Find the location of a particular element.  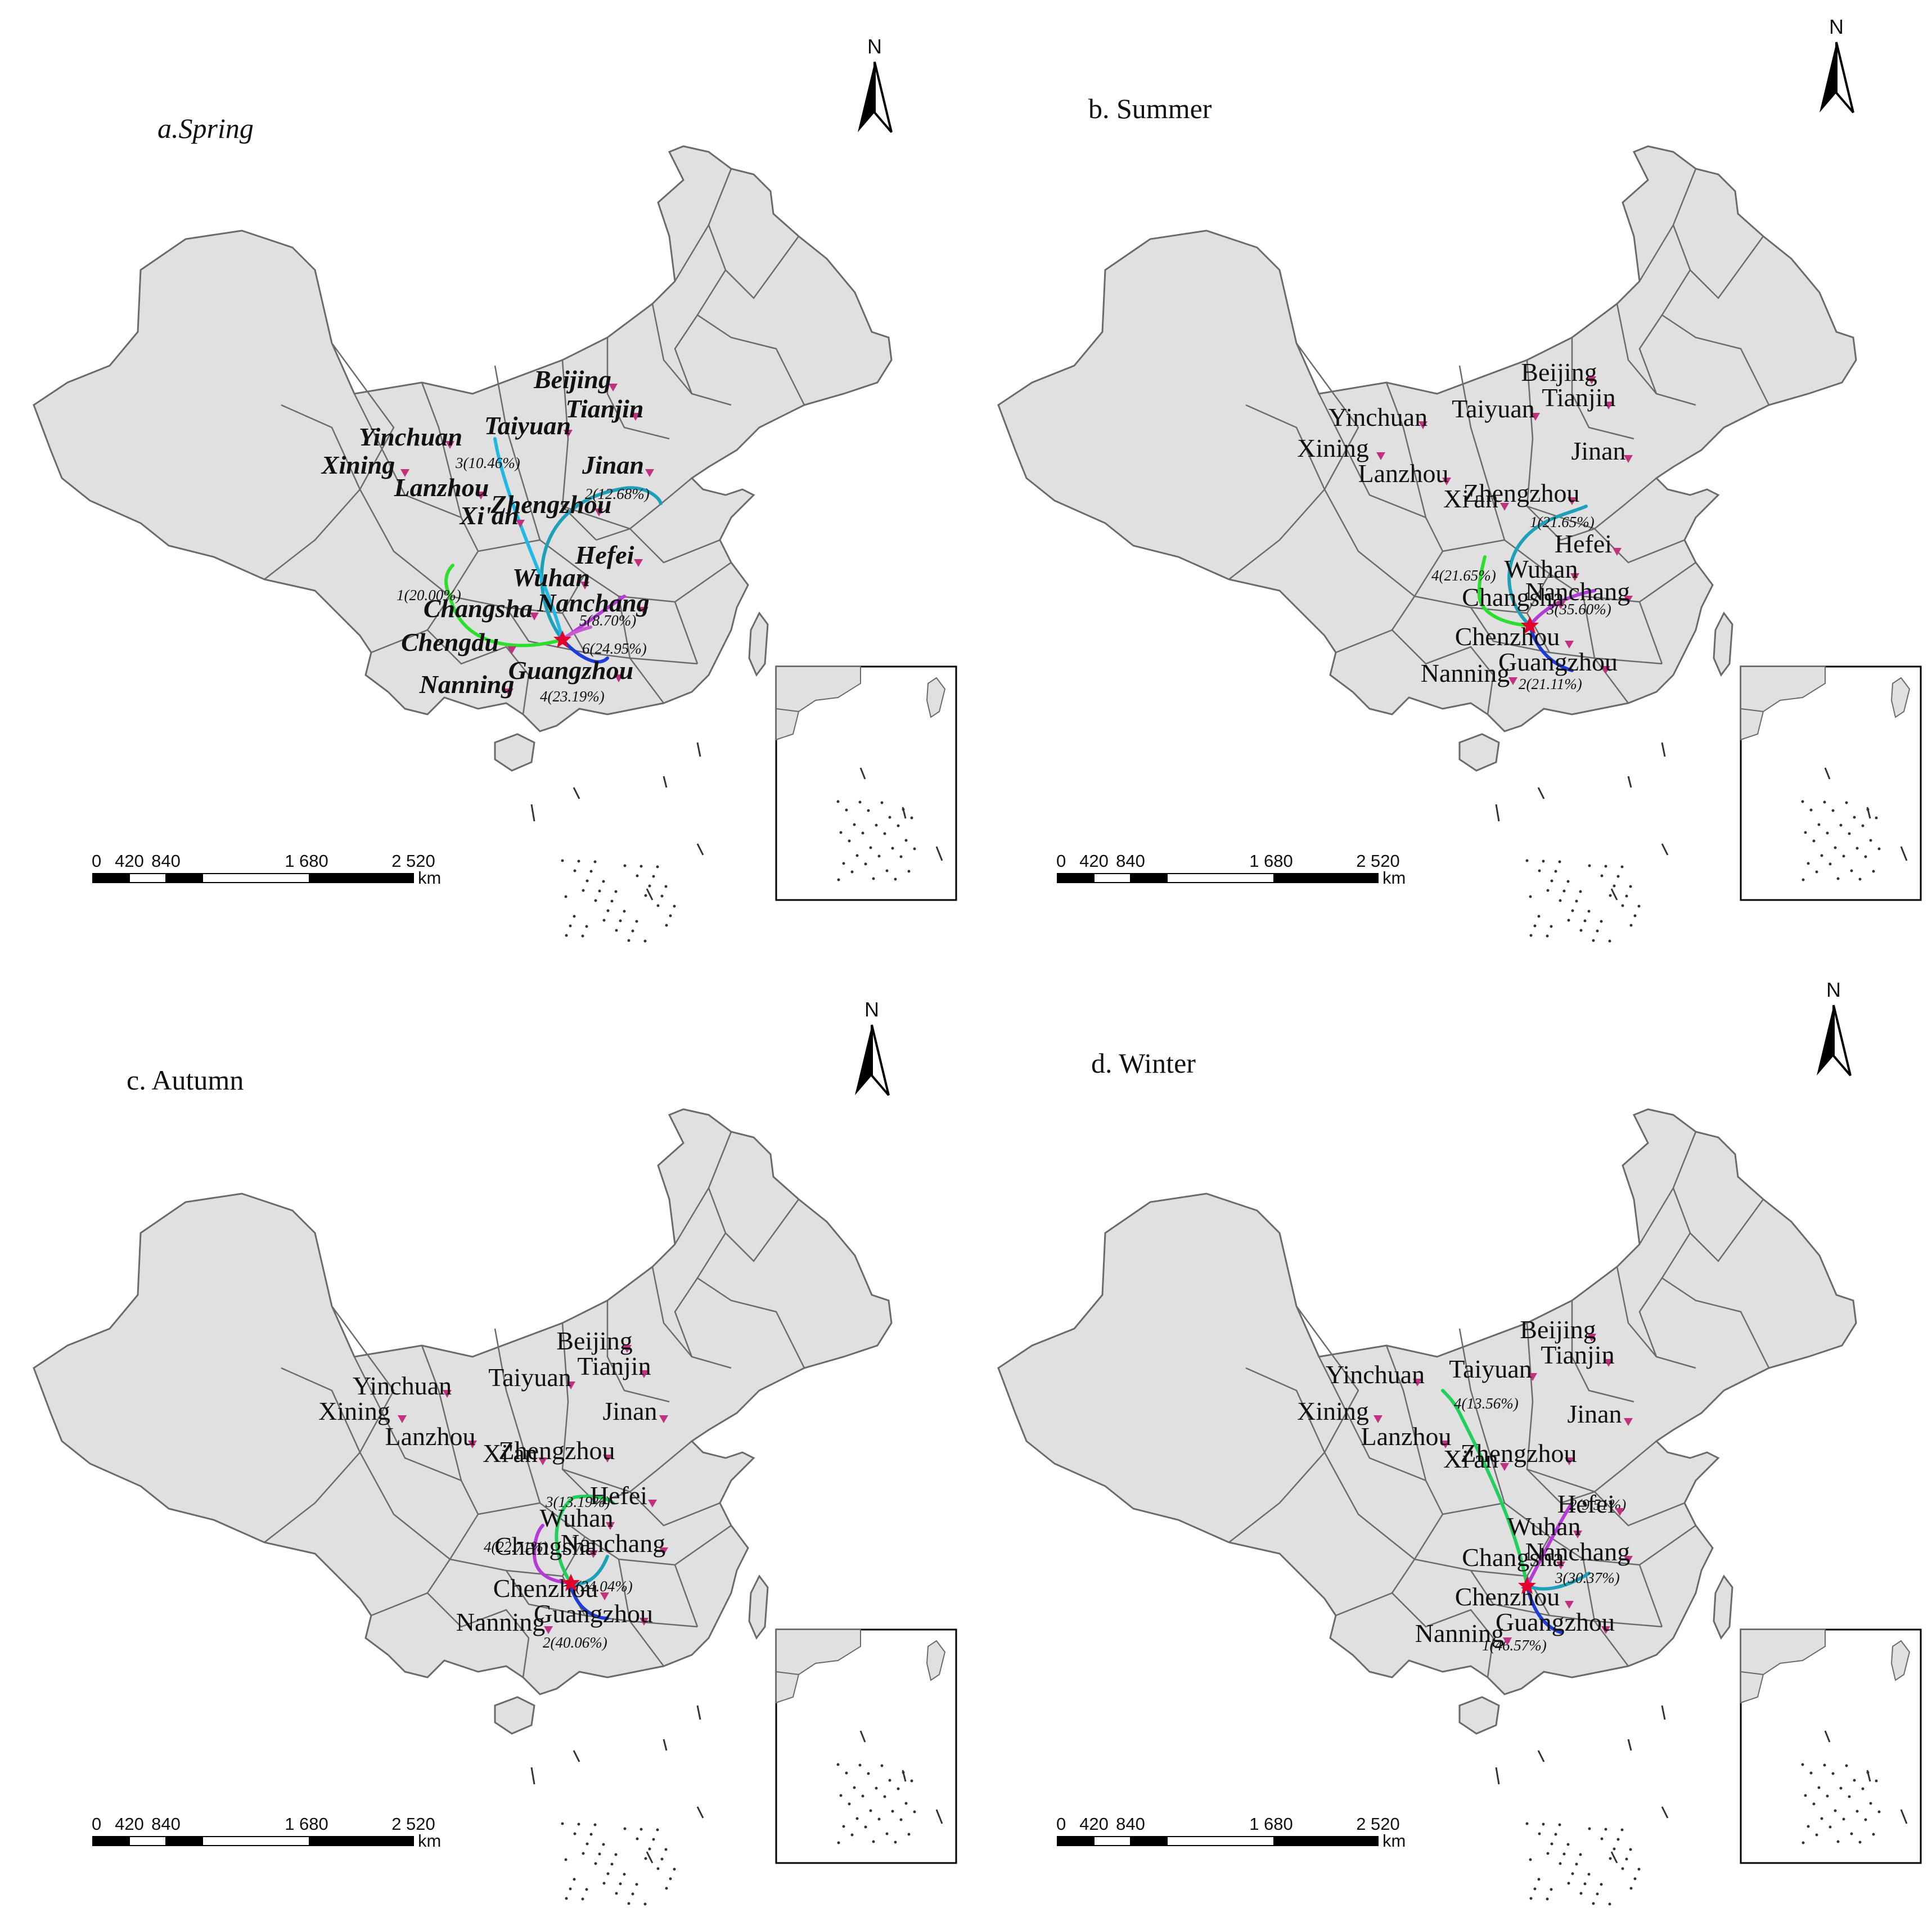

trajectory-1-label: 1(46.57%) is located at coordinates (1515, 1645).